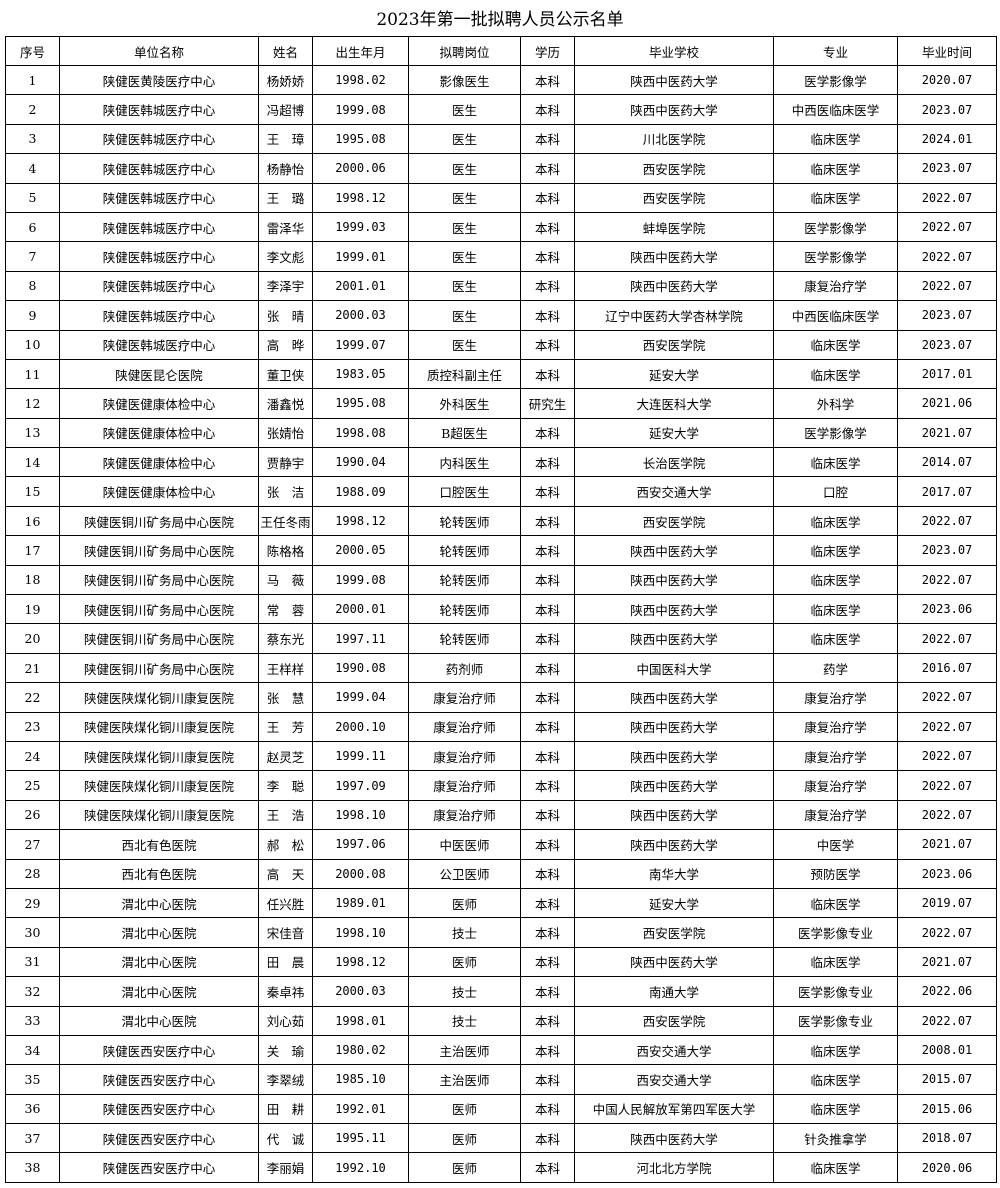 This screenshot has width=1000, height=1188. I want to click on cell-seq: 1, so click(32, 80).